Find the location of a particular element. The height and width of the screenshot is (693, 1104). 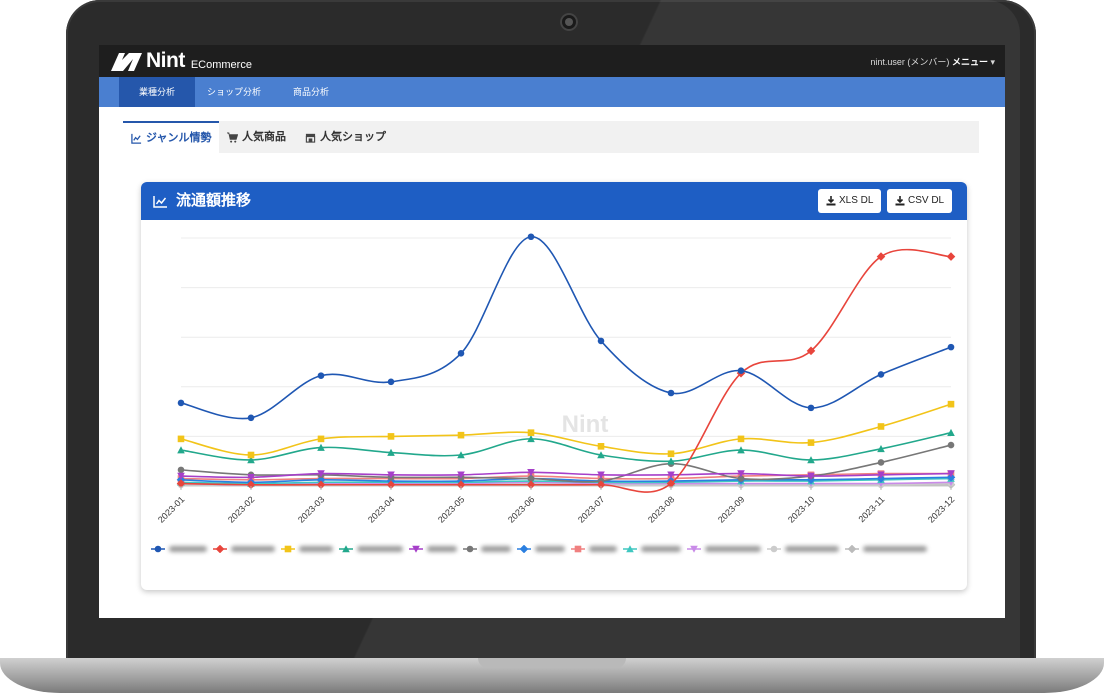

tab-popular-products: 人気商品 is located at coordinates (256, 137).